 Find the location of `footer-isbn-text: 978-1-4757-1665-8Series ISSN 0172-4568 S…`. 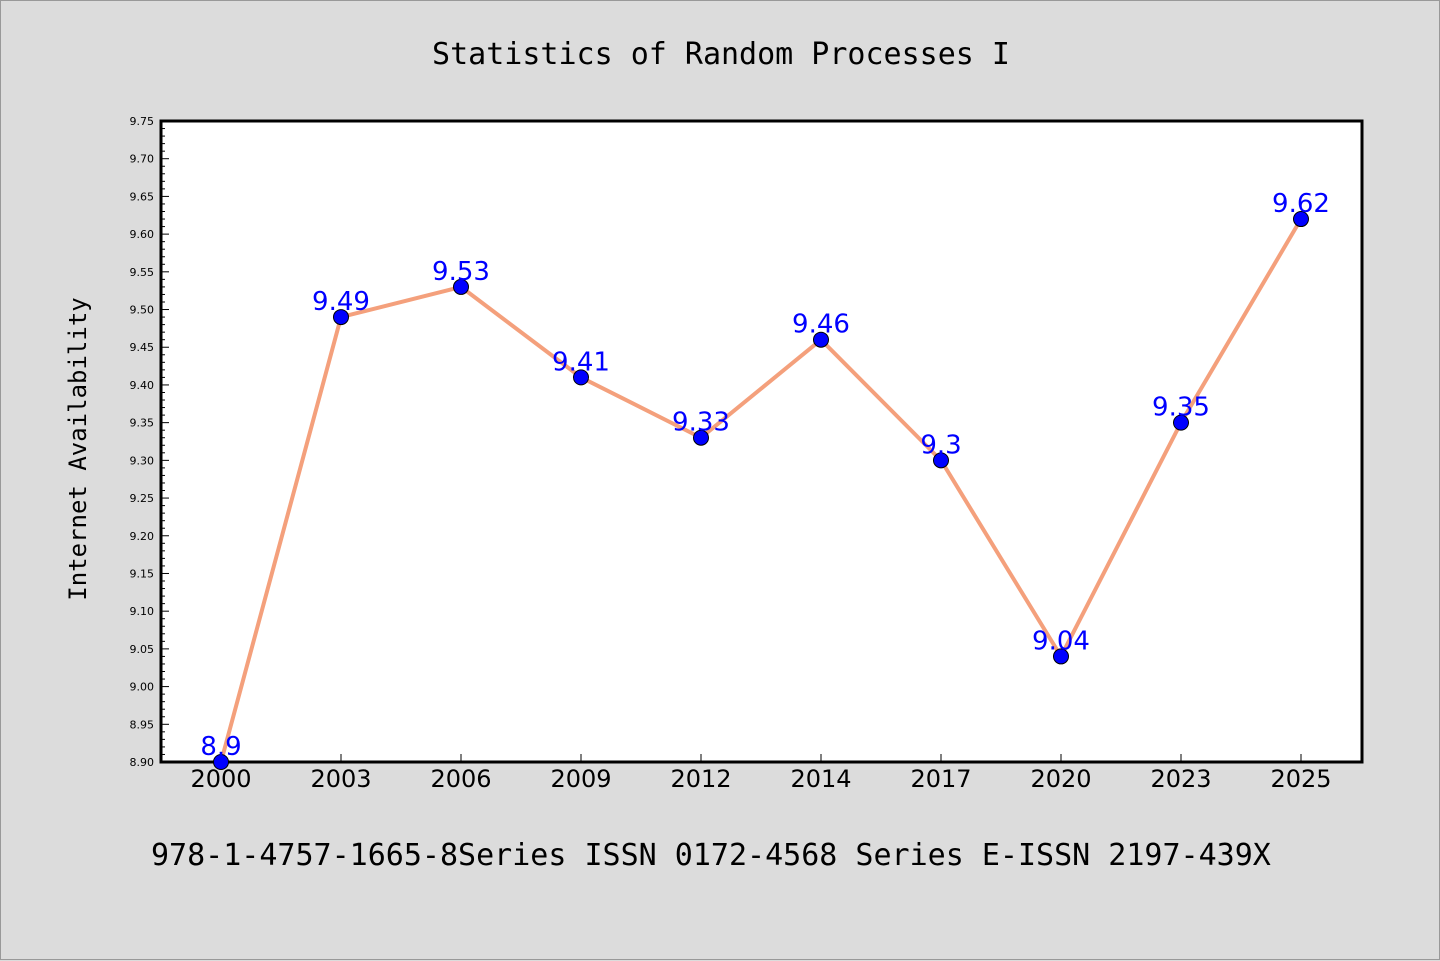

footer-isbn-text: 978-1-4757-1665-8Series ISSN 0172-4568 S… is located at coordinates (711, 855).